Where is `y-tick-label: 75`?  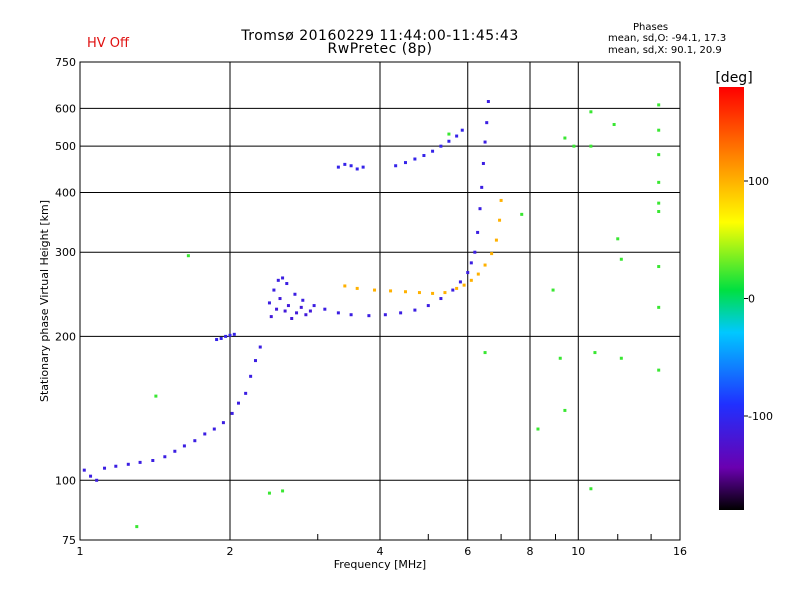 y-tick-label: 75 is located at coordinates (69, 540).